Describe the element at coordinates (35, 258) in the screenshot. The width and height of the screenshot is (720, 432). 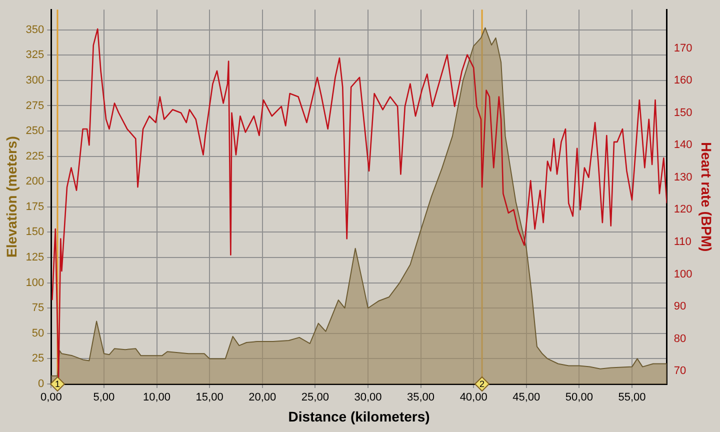
I see `y-tick-label: 125` at that location.